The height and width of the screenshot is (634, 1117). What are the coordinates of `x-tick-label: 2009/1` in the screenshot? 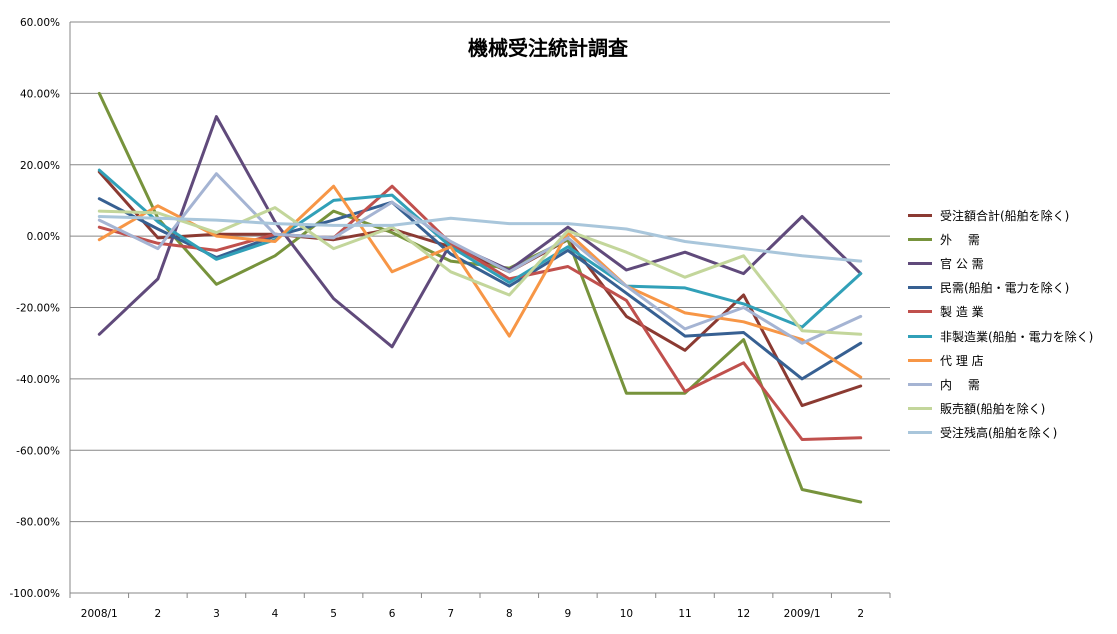 It's located at (802, 614).